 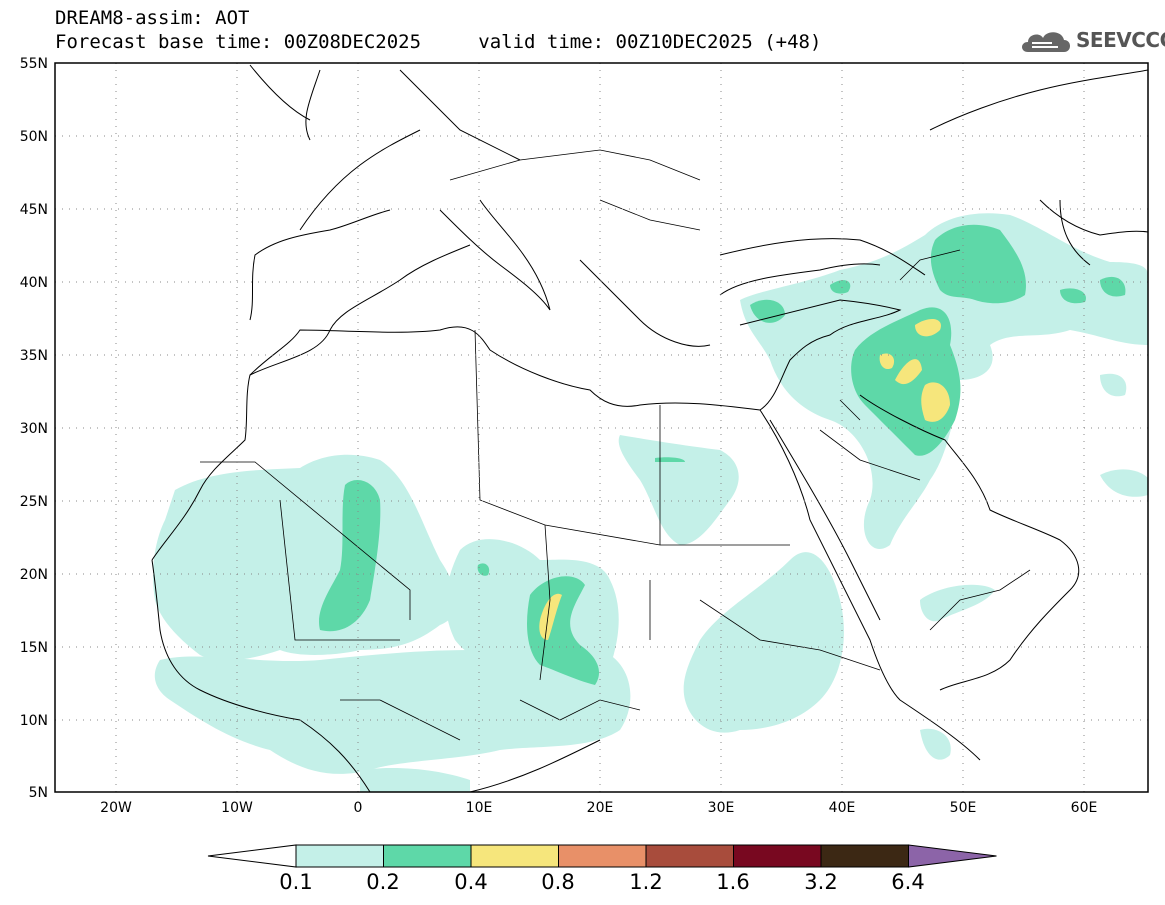 I want to click on lat-tick-label: 15N, so click(x=34, y=648).